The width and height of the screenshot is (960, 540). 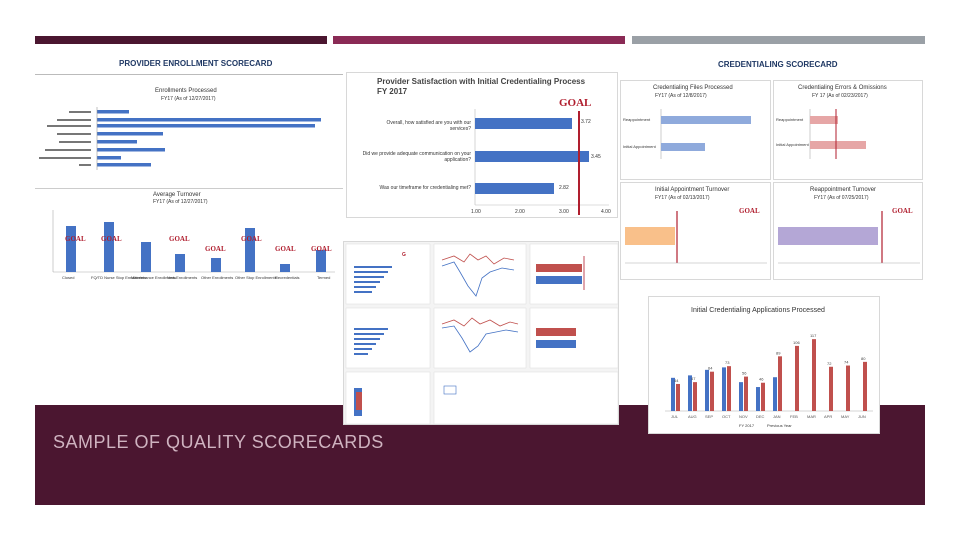 I want to click on files-title: Credentialing Files Processed, so click(x=693, y=88).